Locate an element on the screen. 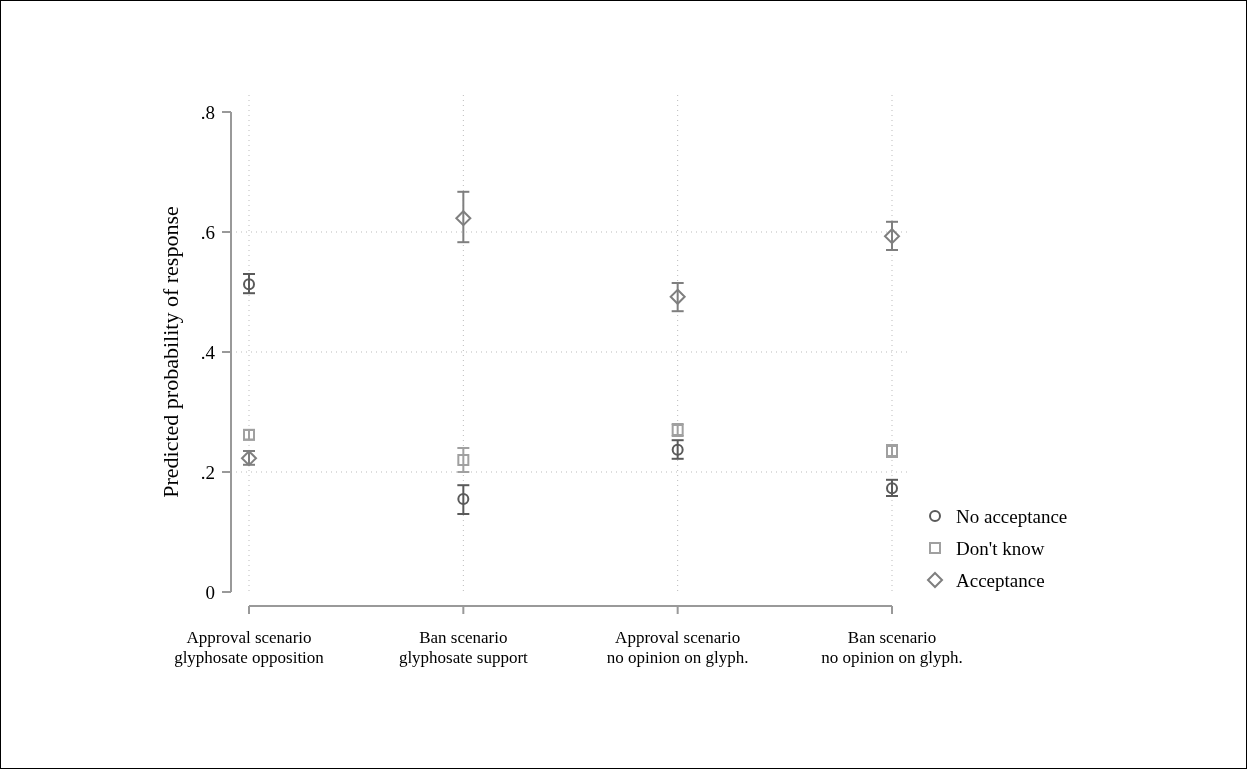 This screenshot has width=1247, height=769. x-tick-label: Ban scenario no opinion on glyph. is located at coordinates (892, 647).